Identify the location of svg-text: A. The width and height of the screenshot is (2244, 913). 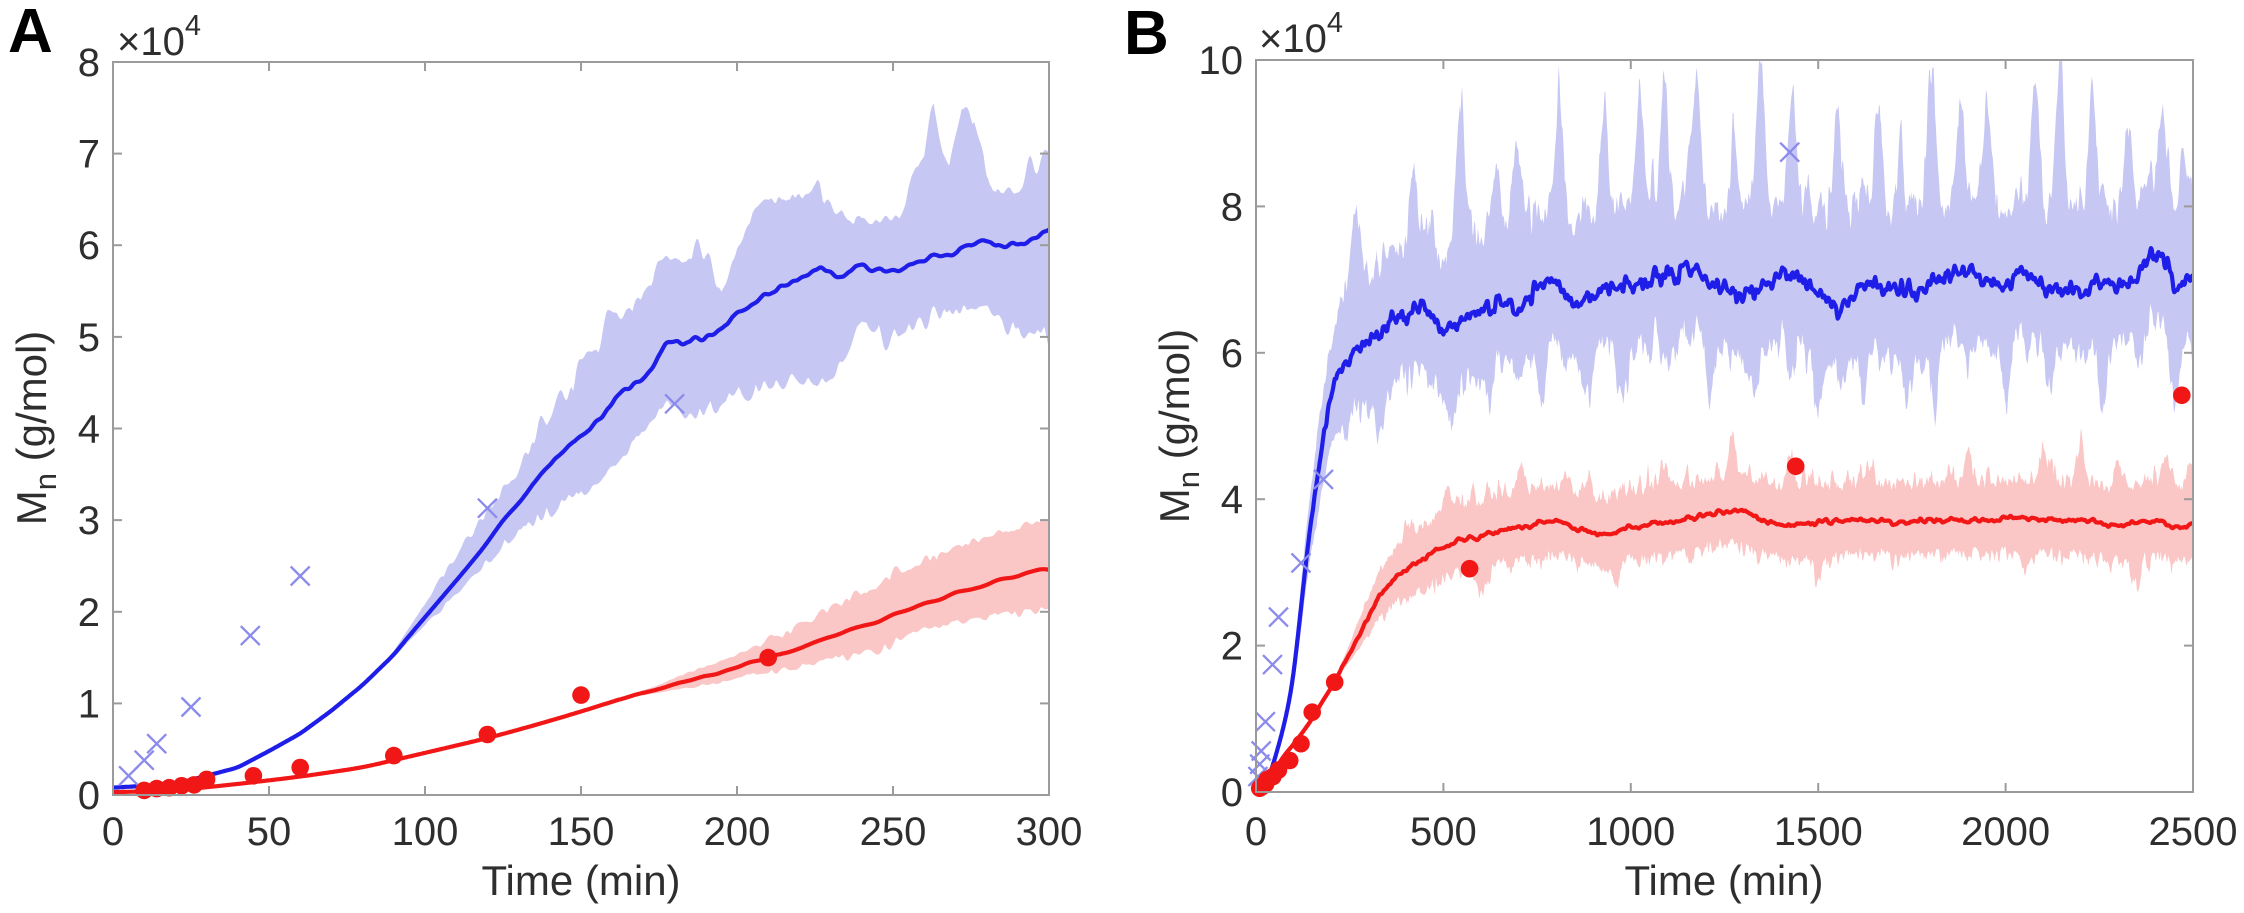
(30, 33).